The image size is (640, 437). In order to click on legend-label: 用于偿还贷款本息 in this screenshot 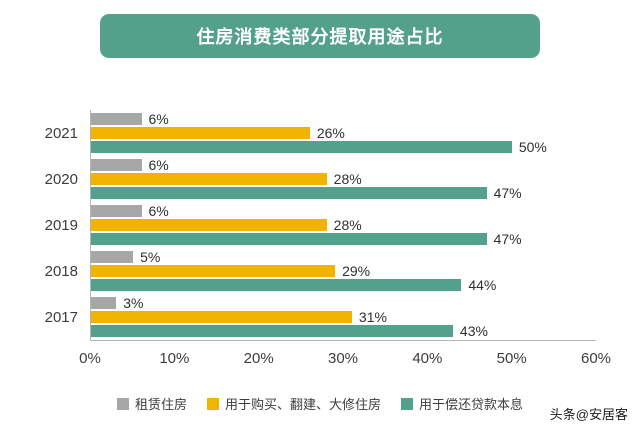, I will do `click(471, 404)`.